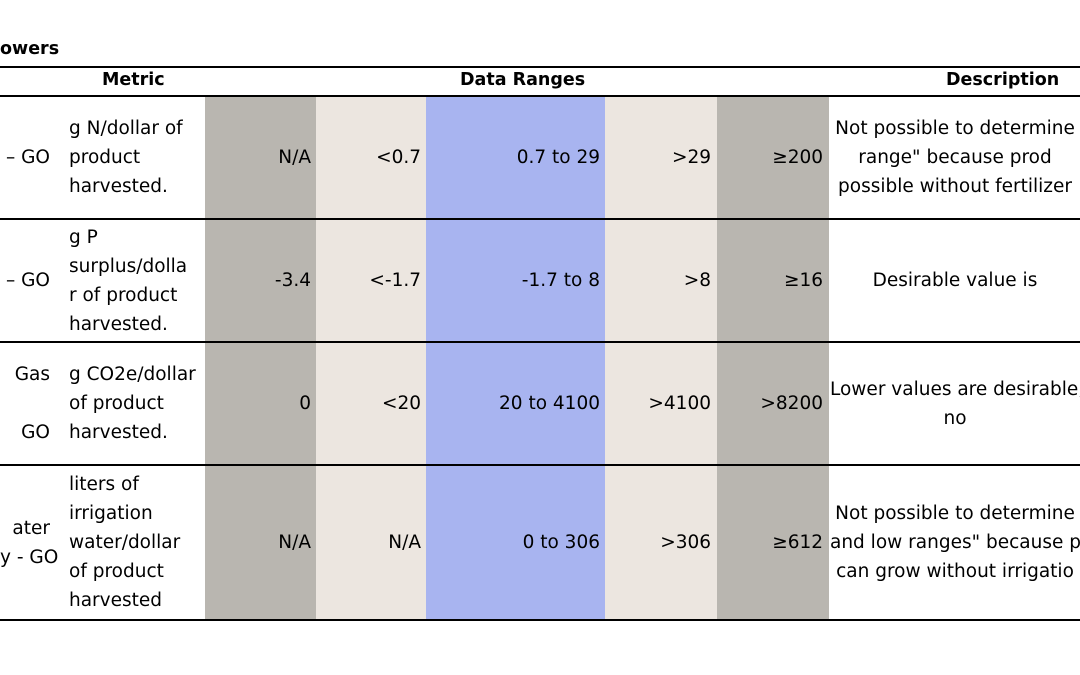  What do you see at coordinates (125, 542) in the screenshot?
I see `metric-unit-line: water/dollar` at bounding box center [125, 542].